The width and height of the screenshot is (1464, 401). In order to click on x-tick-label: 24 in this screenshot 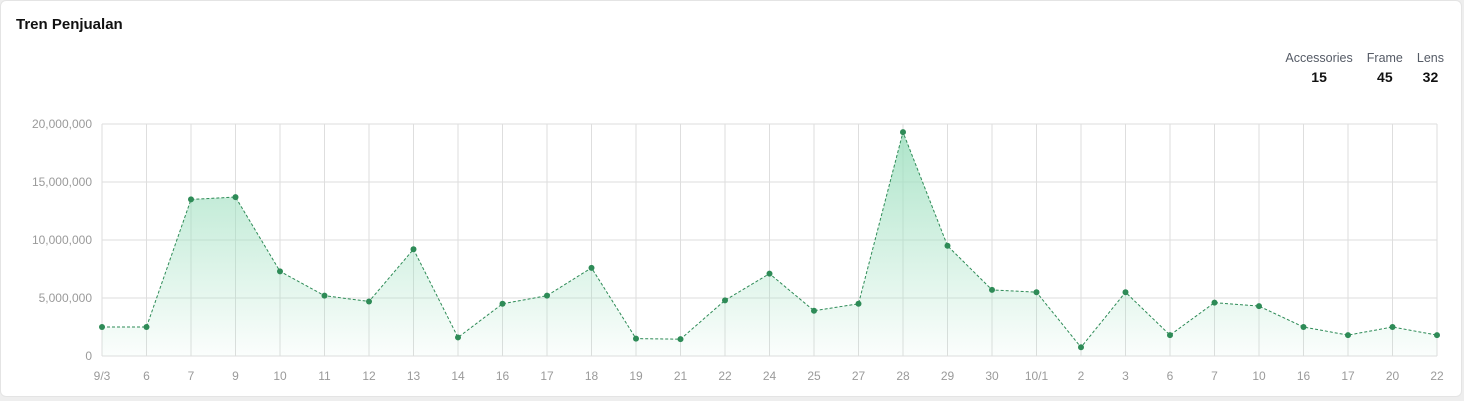, I will do `click(770, 376)`.